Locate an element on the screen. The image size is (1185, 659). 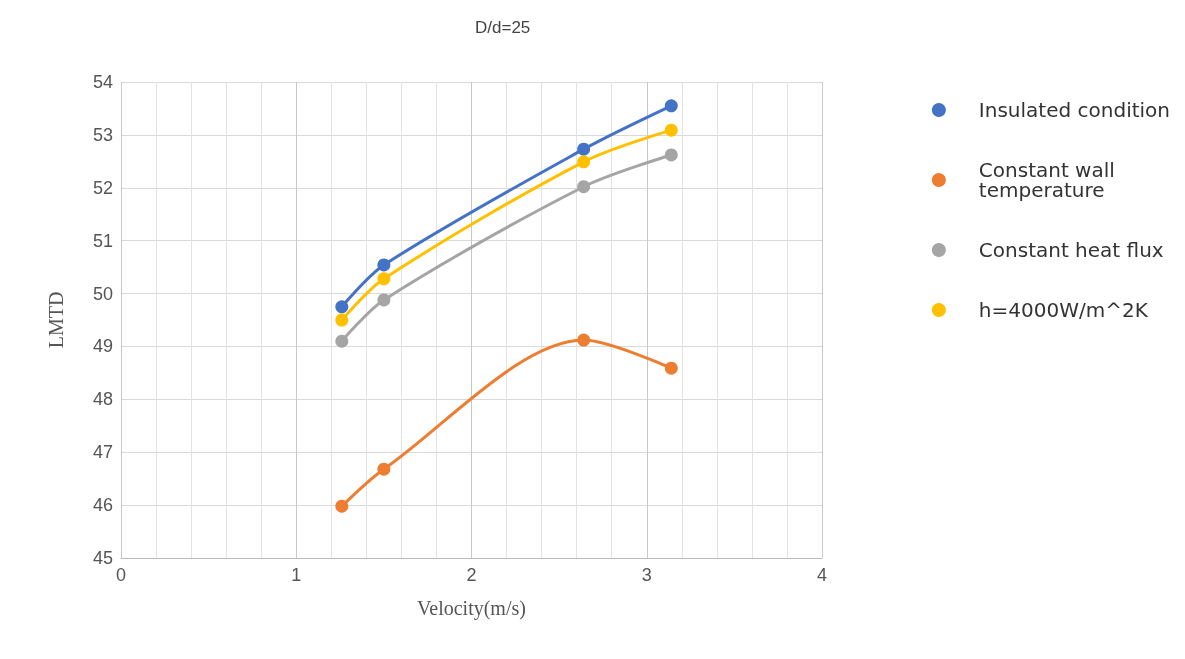
y-tick-label: 54 is located at coordinates (102, 82).